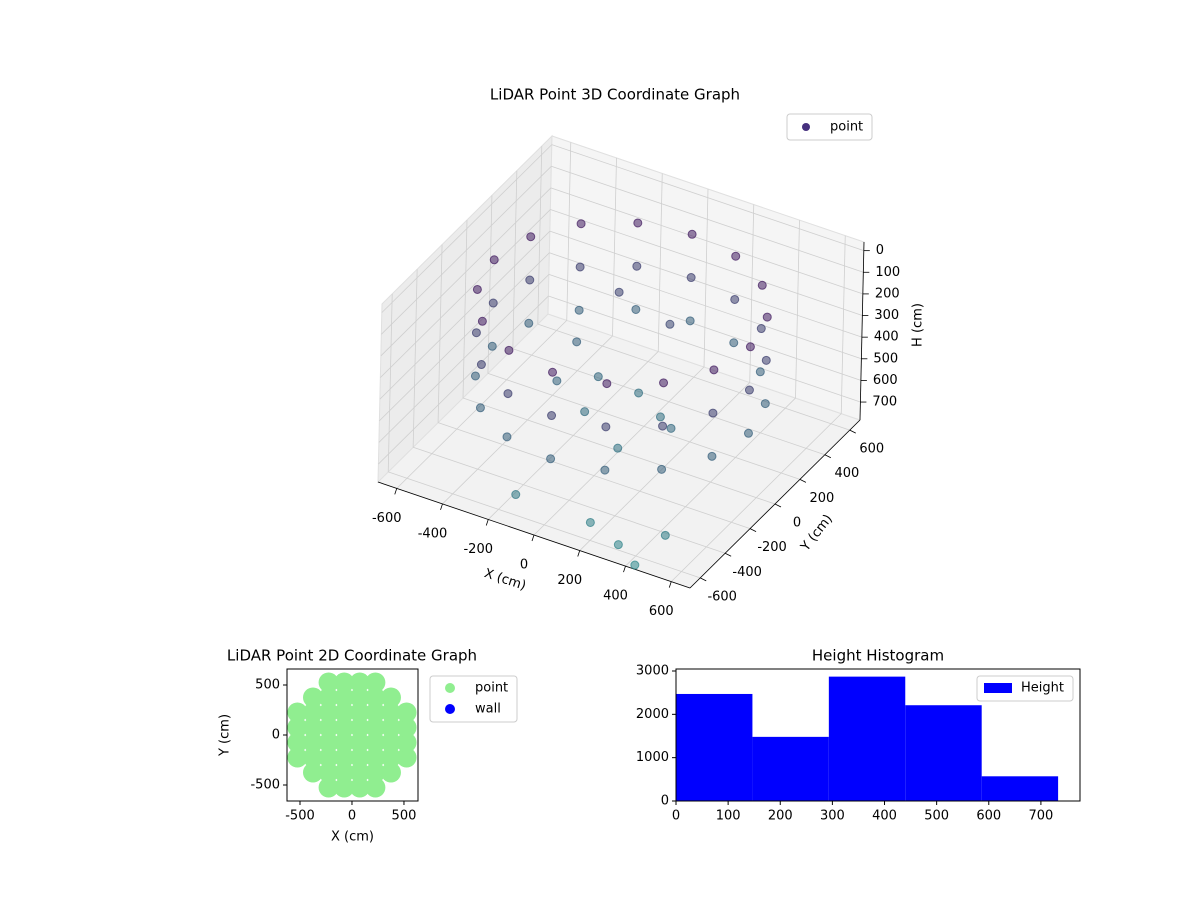  I want to click on x-tick-label: 300, so click(832, 816).